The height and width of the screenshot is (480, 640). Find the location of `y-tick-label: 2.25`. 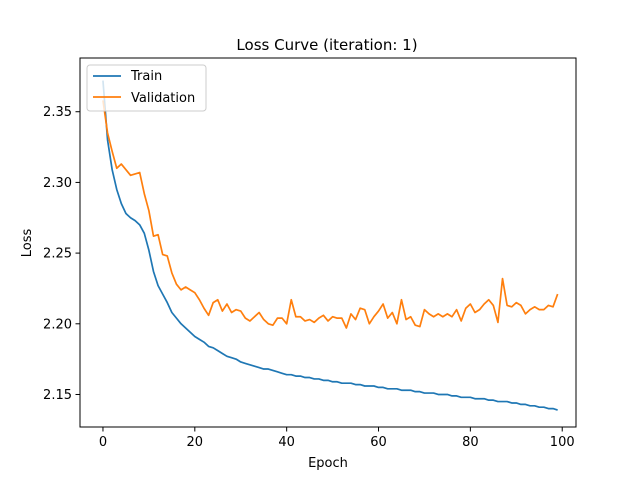

y-tick-label: 2.25 is located at coordinates (57, 254).